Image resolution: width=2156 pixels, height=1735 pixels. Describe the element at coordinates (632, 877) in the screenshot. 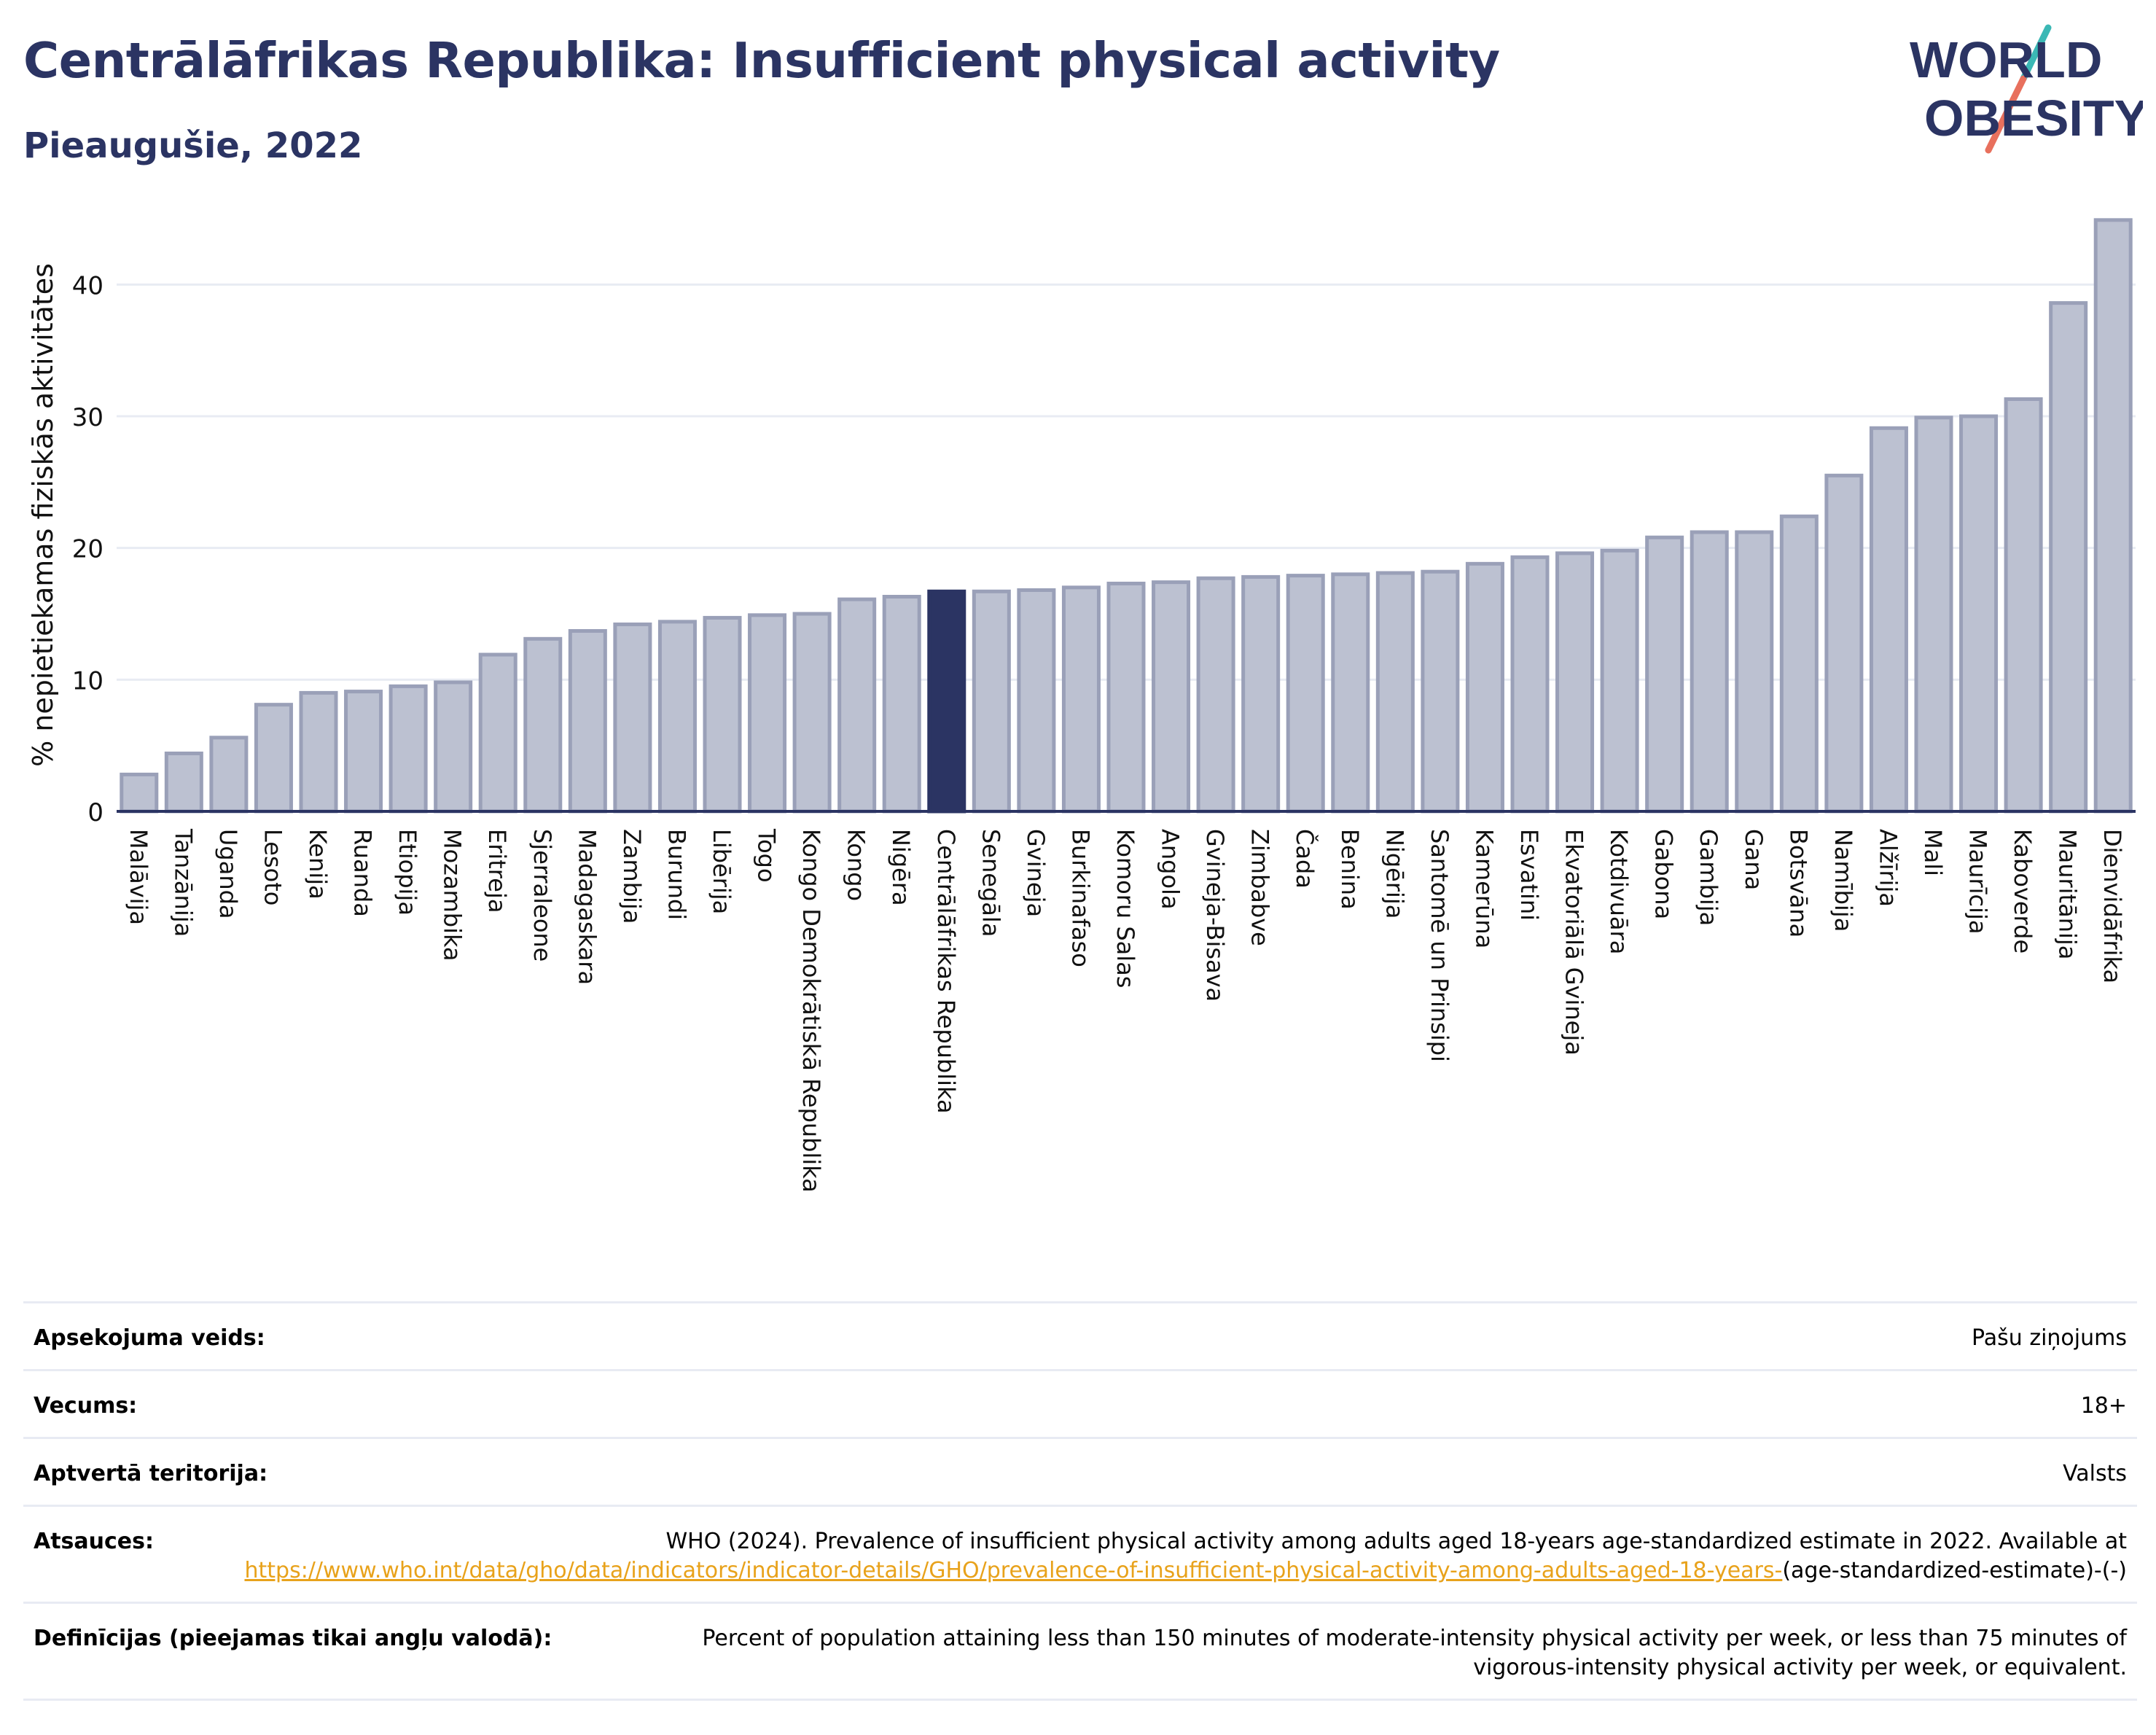

I see `x-tick-label: Zambija` at that location.